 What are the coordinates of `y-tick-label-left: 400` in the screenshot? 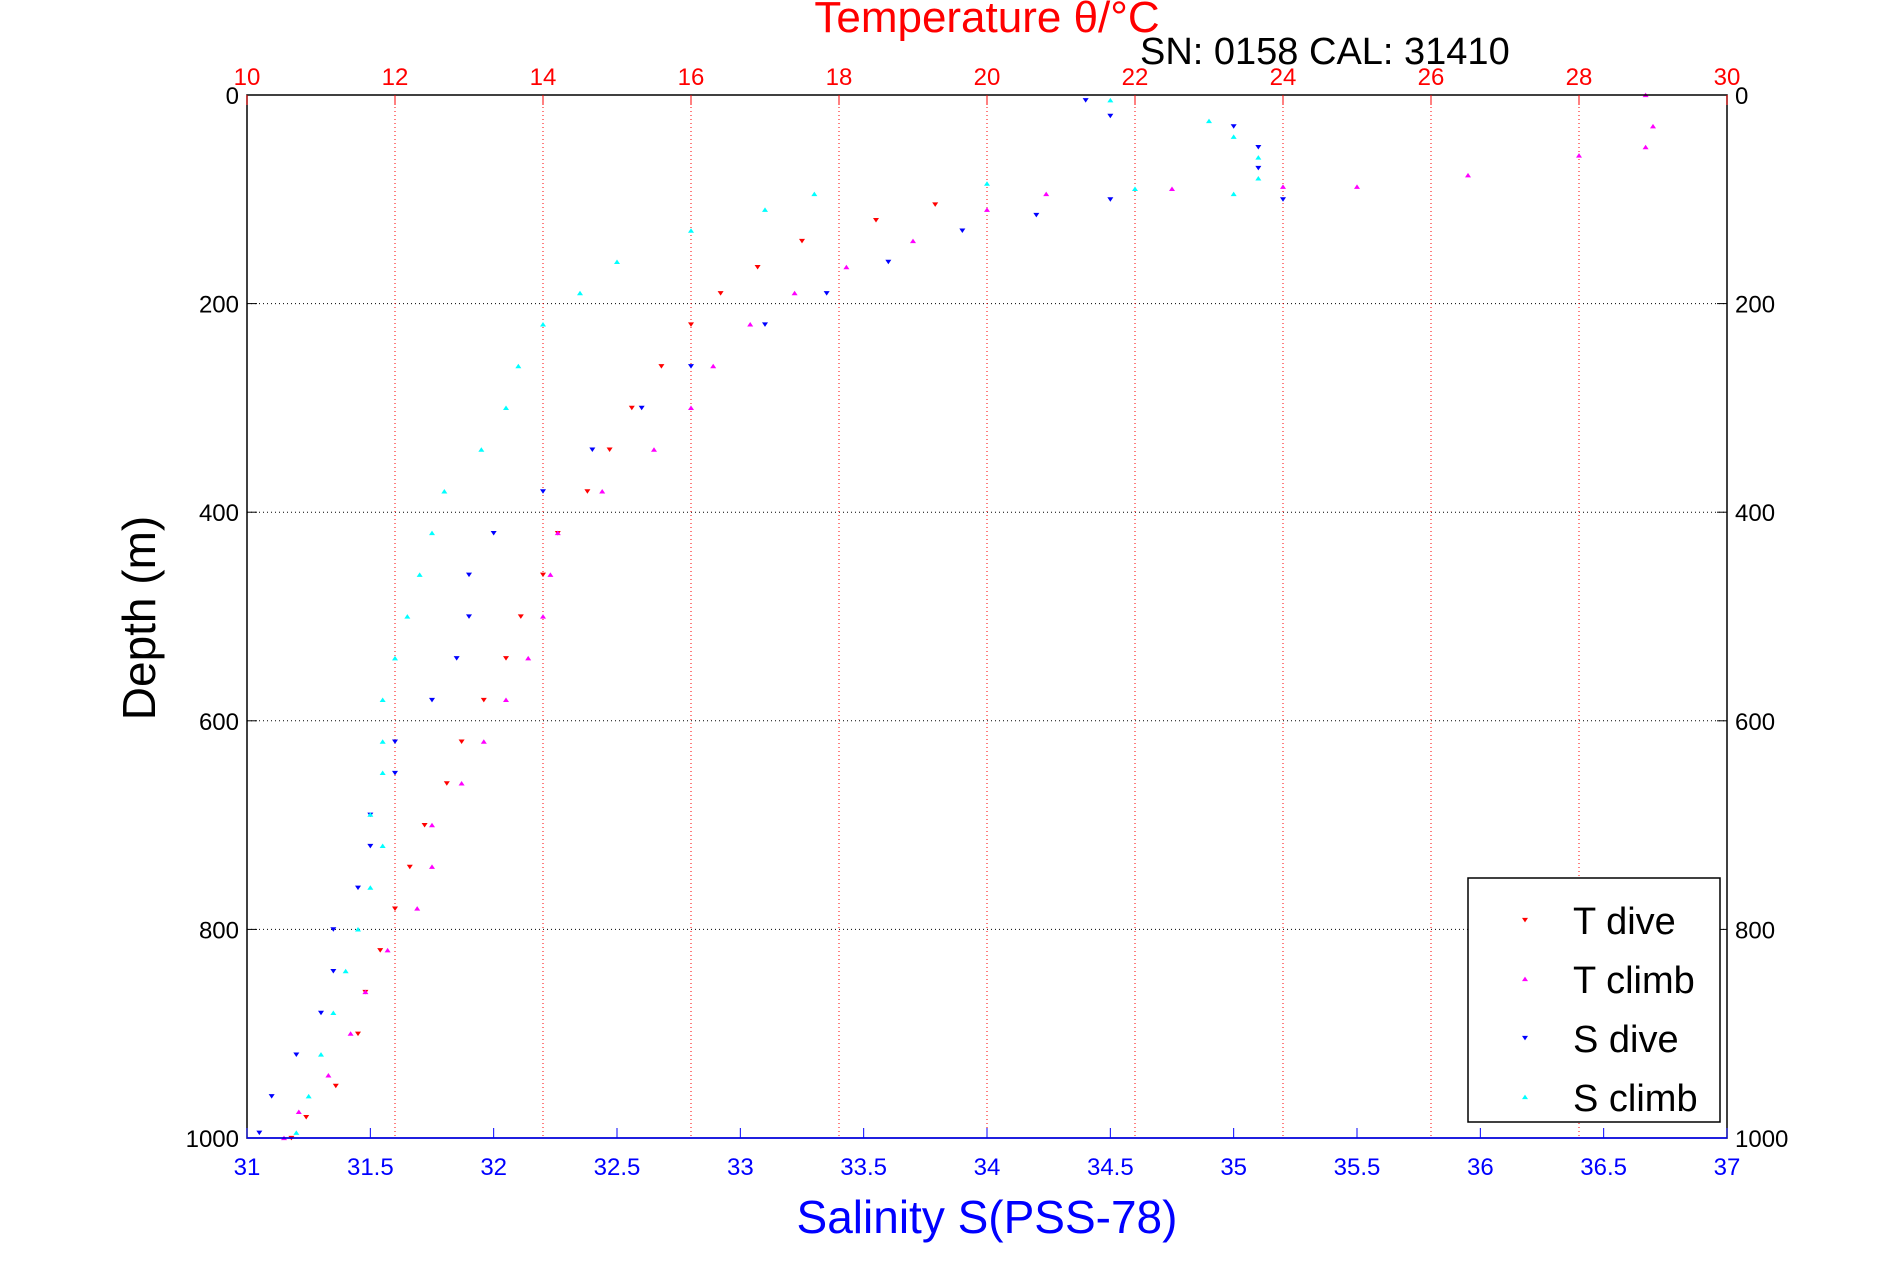 It's located at (219, 513).